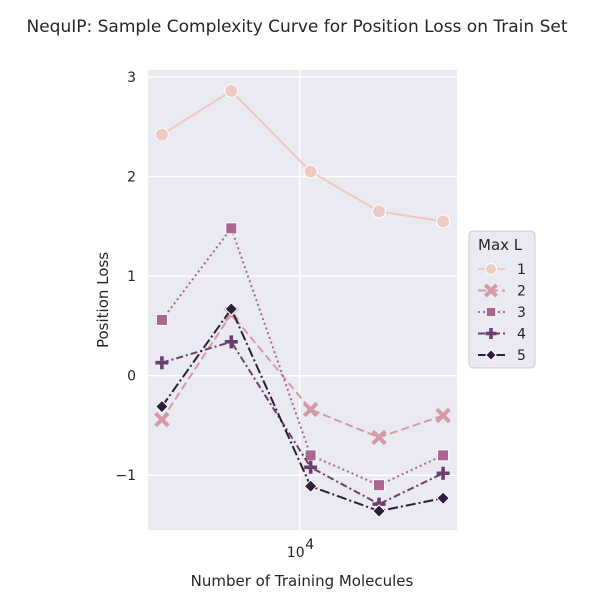  I want to click on legend-label-2: 2, so click(521, 292).